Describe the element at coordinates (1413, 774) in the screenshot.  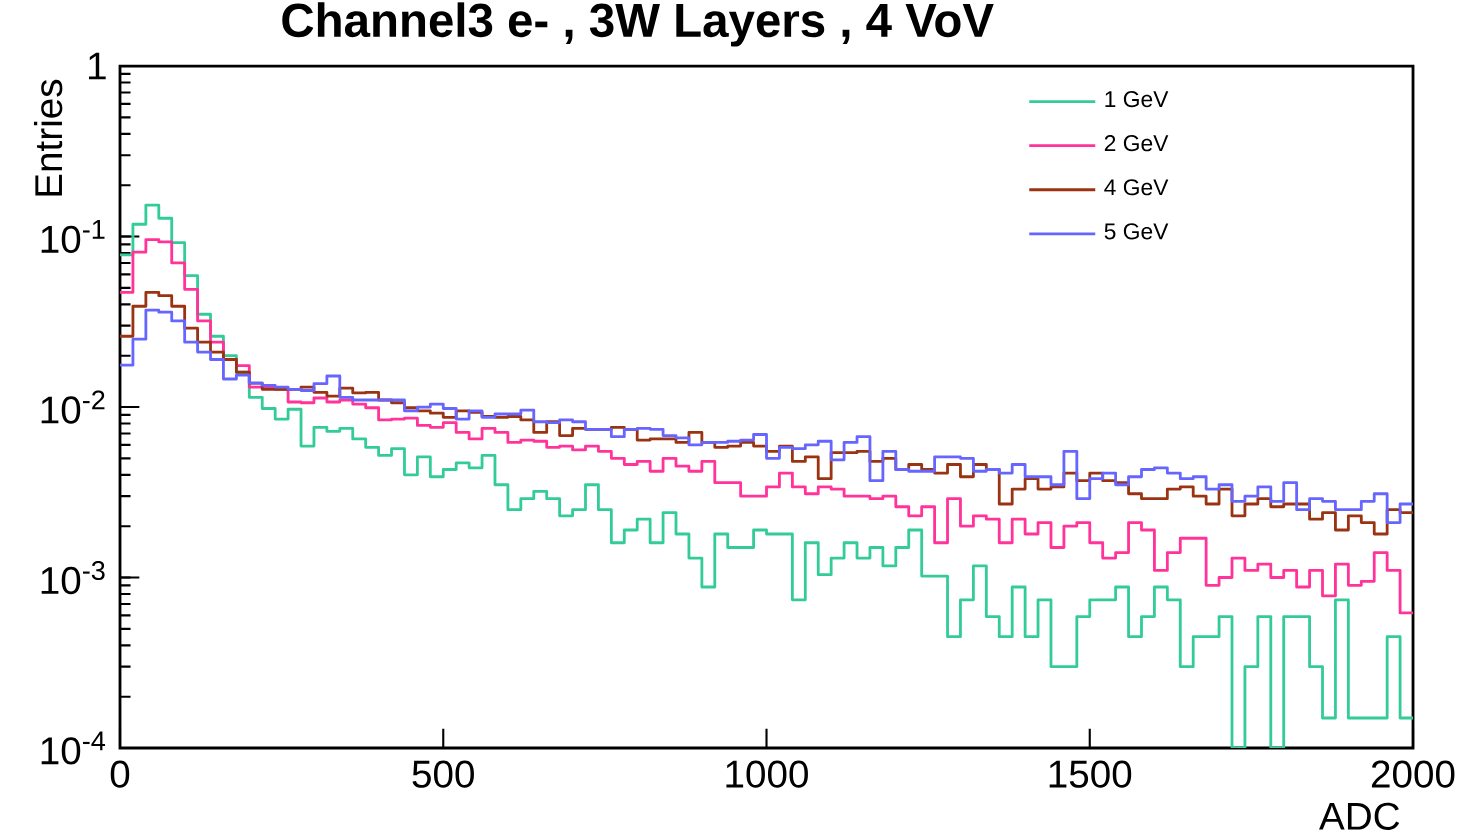
I see `x-tick-label: 2000` at that location.